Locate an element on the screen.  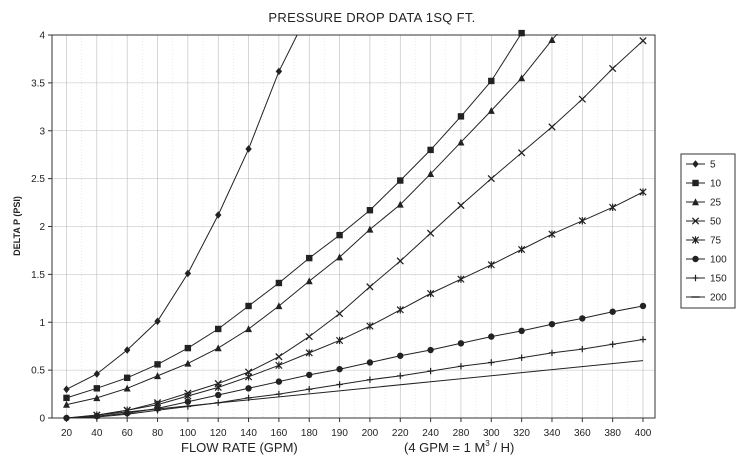
x-tick-label: 300 is located at coordinates (491, 433).